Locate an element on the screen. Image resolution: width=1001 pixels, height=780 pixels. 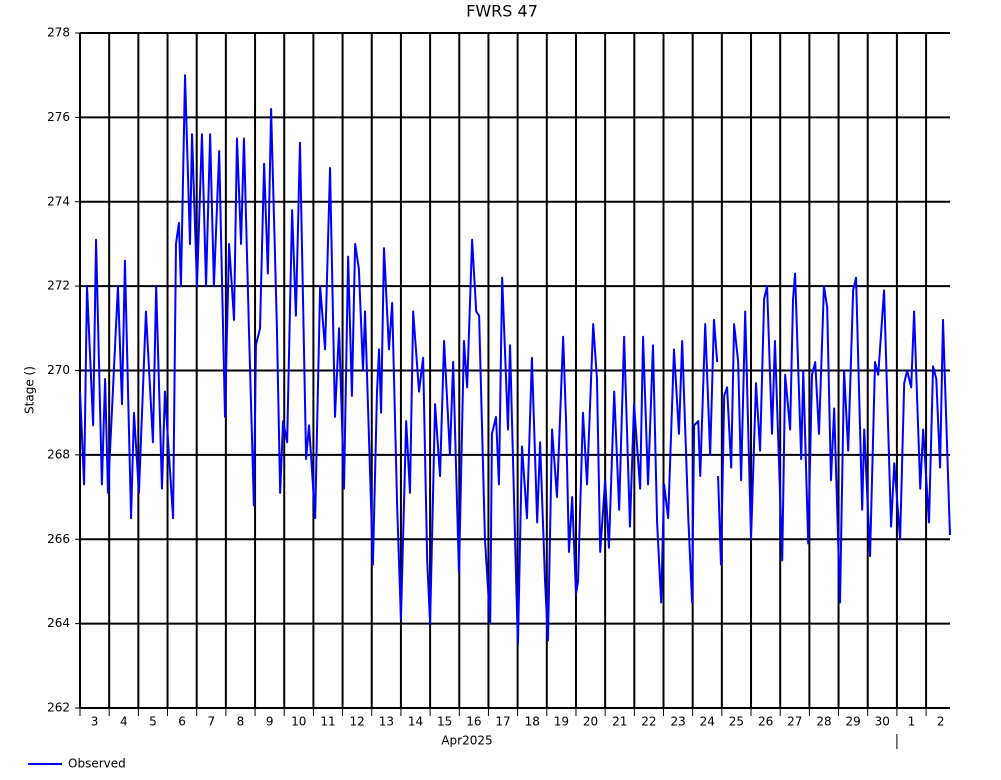
x-tick-label: 14 is located at coordinates (415, 722).